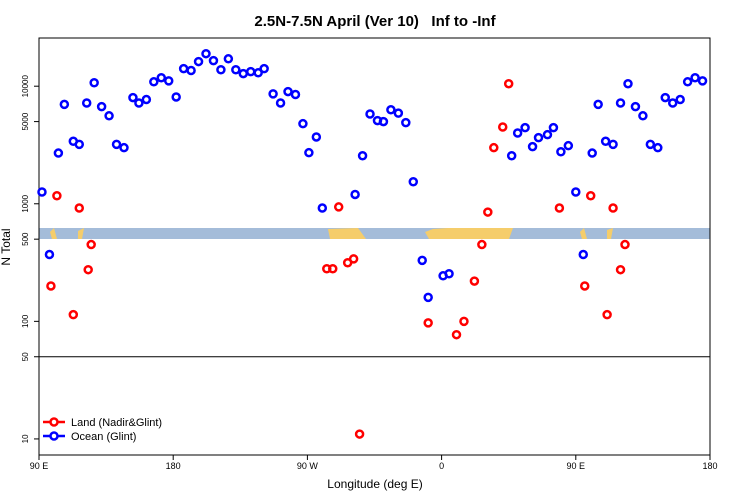 This screenshot has width=750, height=500. I want to click on y-tick-label: 100, so click(25, 321).